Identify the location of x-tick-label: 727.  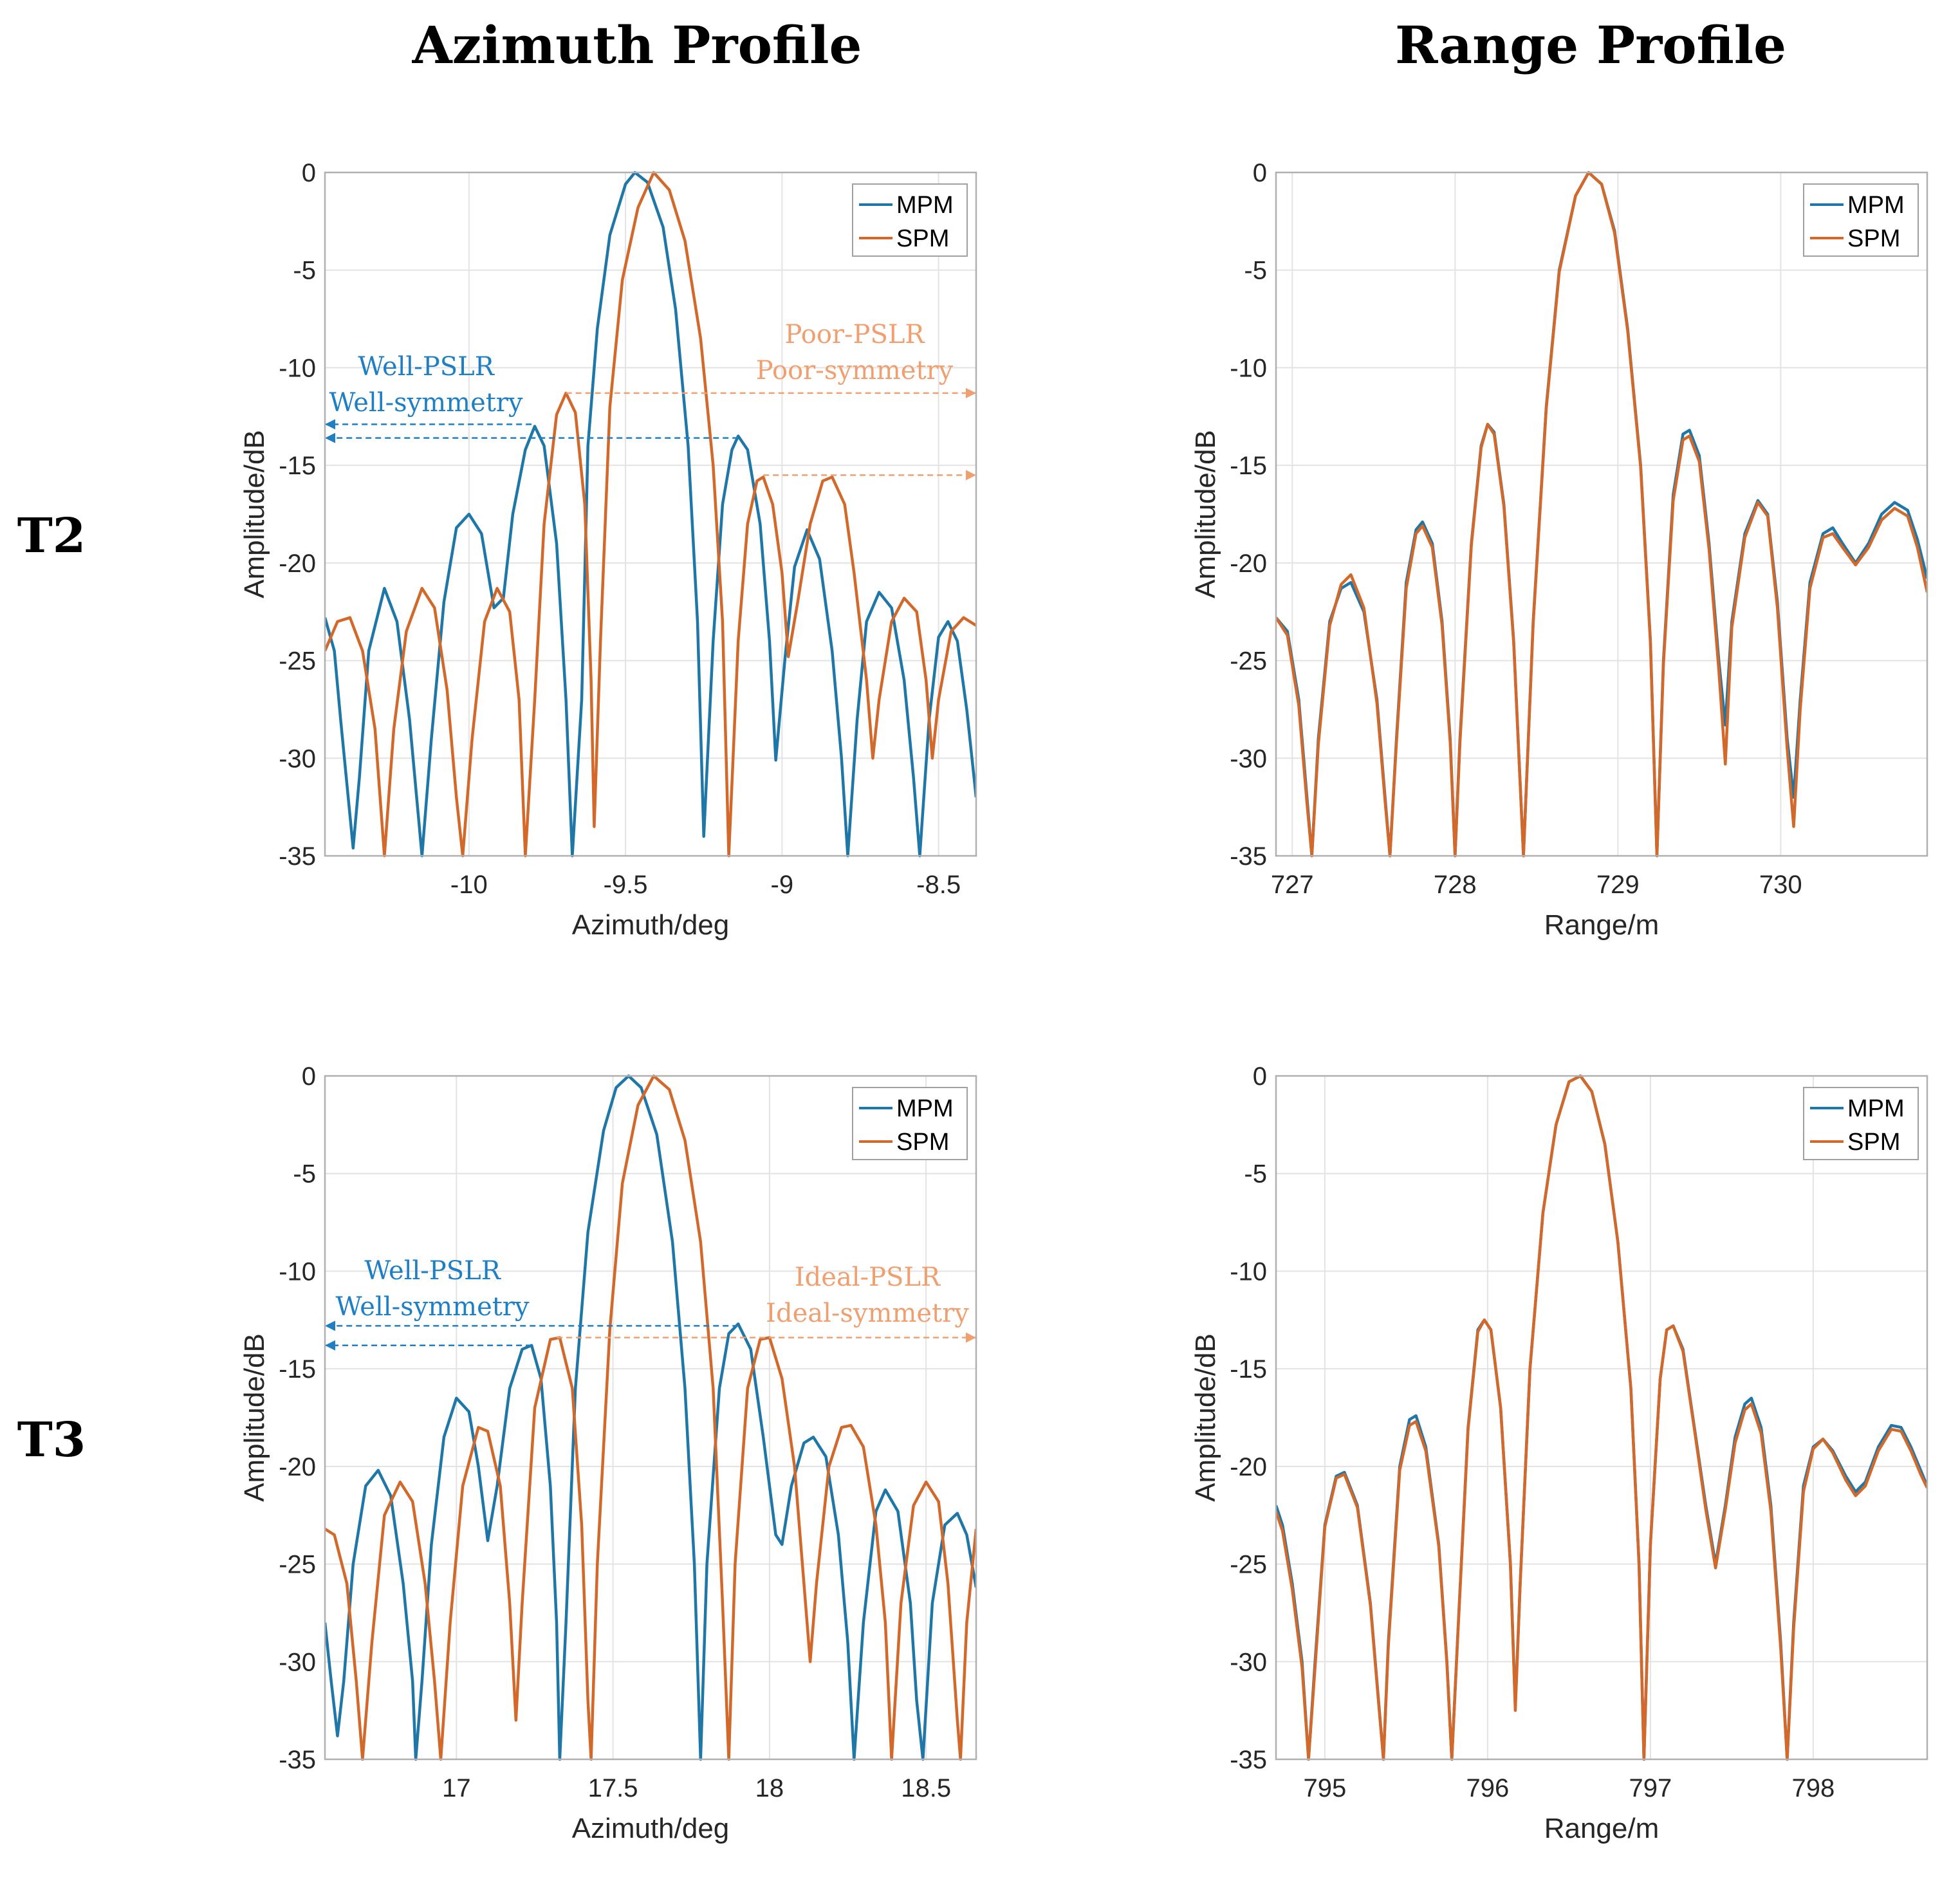
(1292, 885).